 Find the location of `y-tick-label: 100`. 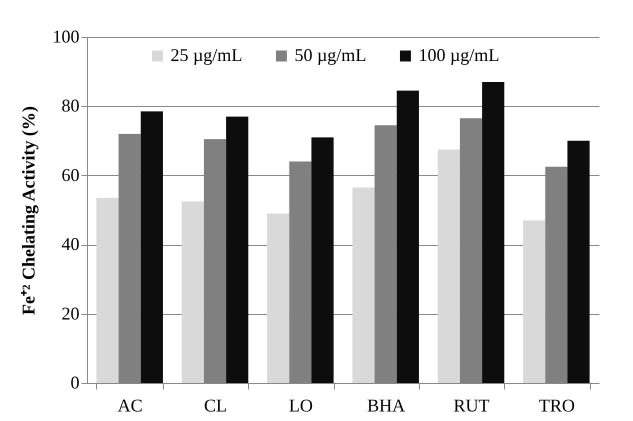

y-tick-label: 100 is located at coordinates (66, 36).